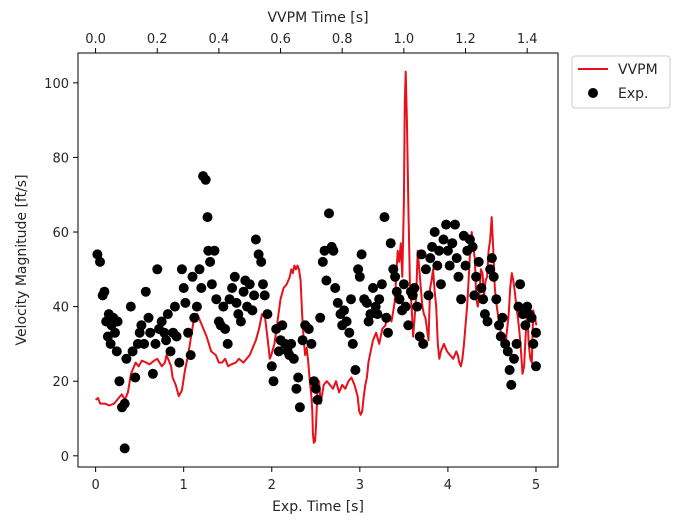 This screenshot has height=523, width=676. I want to click on legend-vvpm-label: VVPM, so click(638, 70).